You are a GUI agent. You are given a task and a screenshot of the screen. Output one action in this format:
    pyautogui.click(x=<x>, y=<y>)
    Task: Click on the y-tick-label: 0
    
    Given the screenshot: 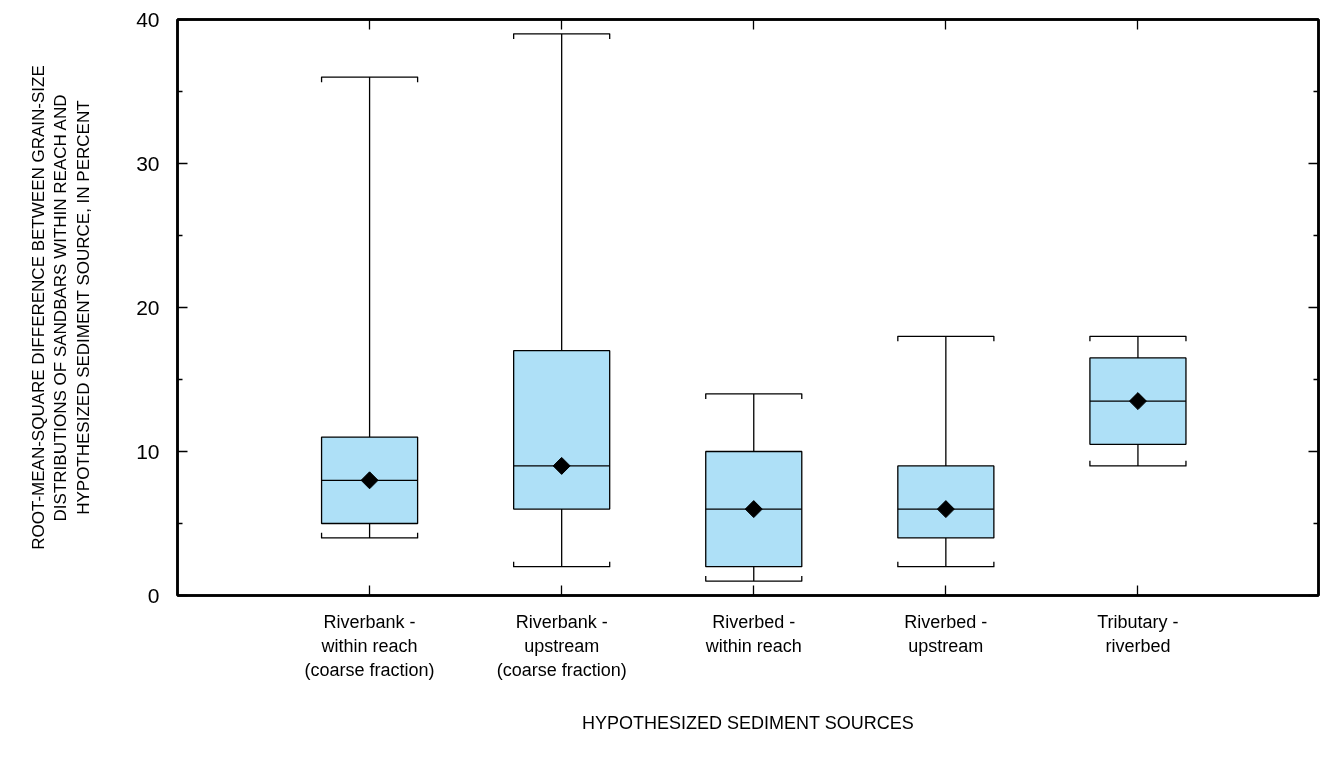 What is the action you would take?
    pyautogui.click(x=153, y=595)
    